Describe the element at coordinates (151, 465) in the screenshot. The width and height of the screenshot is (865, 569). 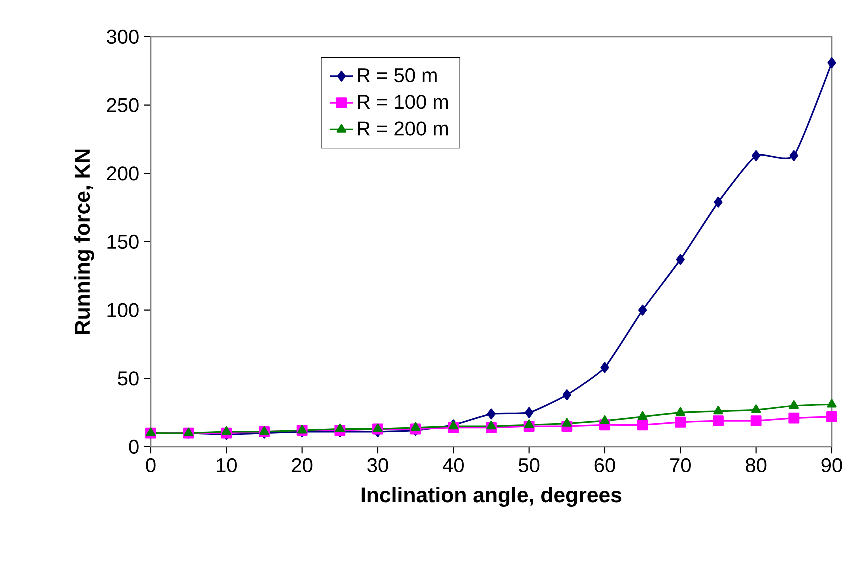
I see `x-tick-label: 0` at that location.